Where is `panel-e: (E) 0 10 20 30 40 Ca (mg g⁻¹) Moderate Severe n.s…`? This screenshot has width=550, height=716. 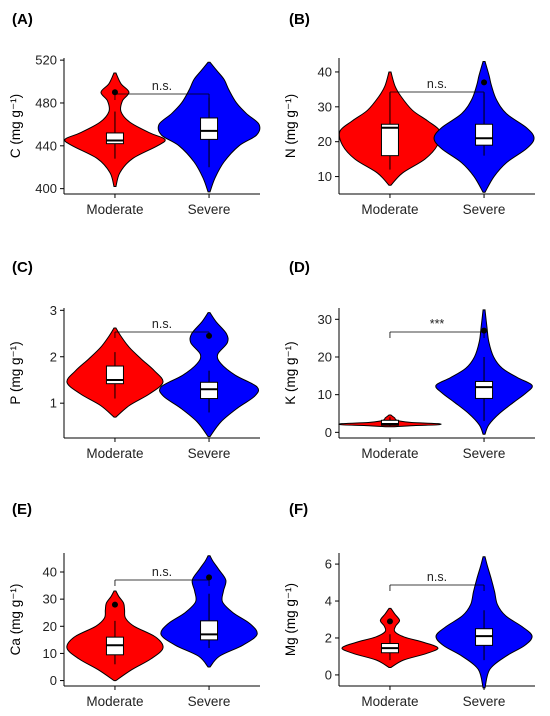
panel-e: (E) 0 10 20 30 40 Ca (mg g⁻¹) Moderate Severe n.s… is located at coordinates (134, 605).